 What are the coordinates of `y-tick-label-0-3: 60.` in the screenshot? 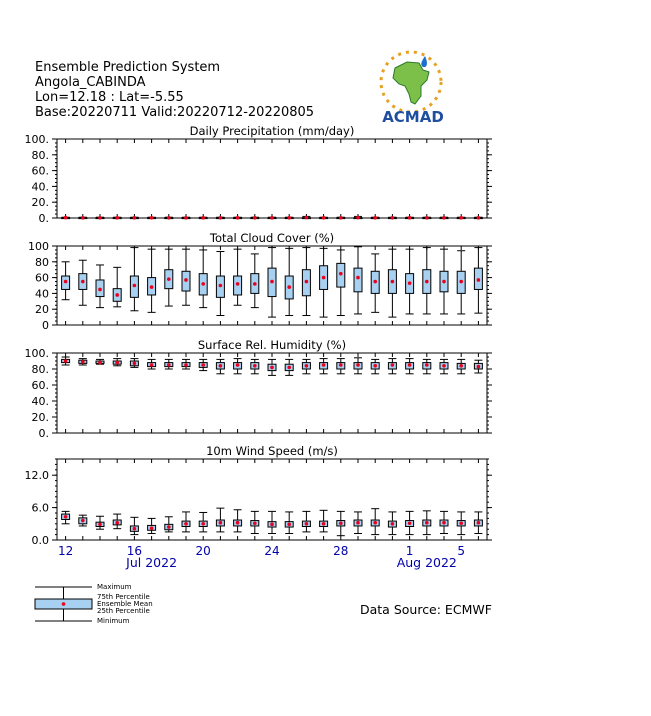 It's located at (41, 171).